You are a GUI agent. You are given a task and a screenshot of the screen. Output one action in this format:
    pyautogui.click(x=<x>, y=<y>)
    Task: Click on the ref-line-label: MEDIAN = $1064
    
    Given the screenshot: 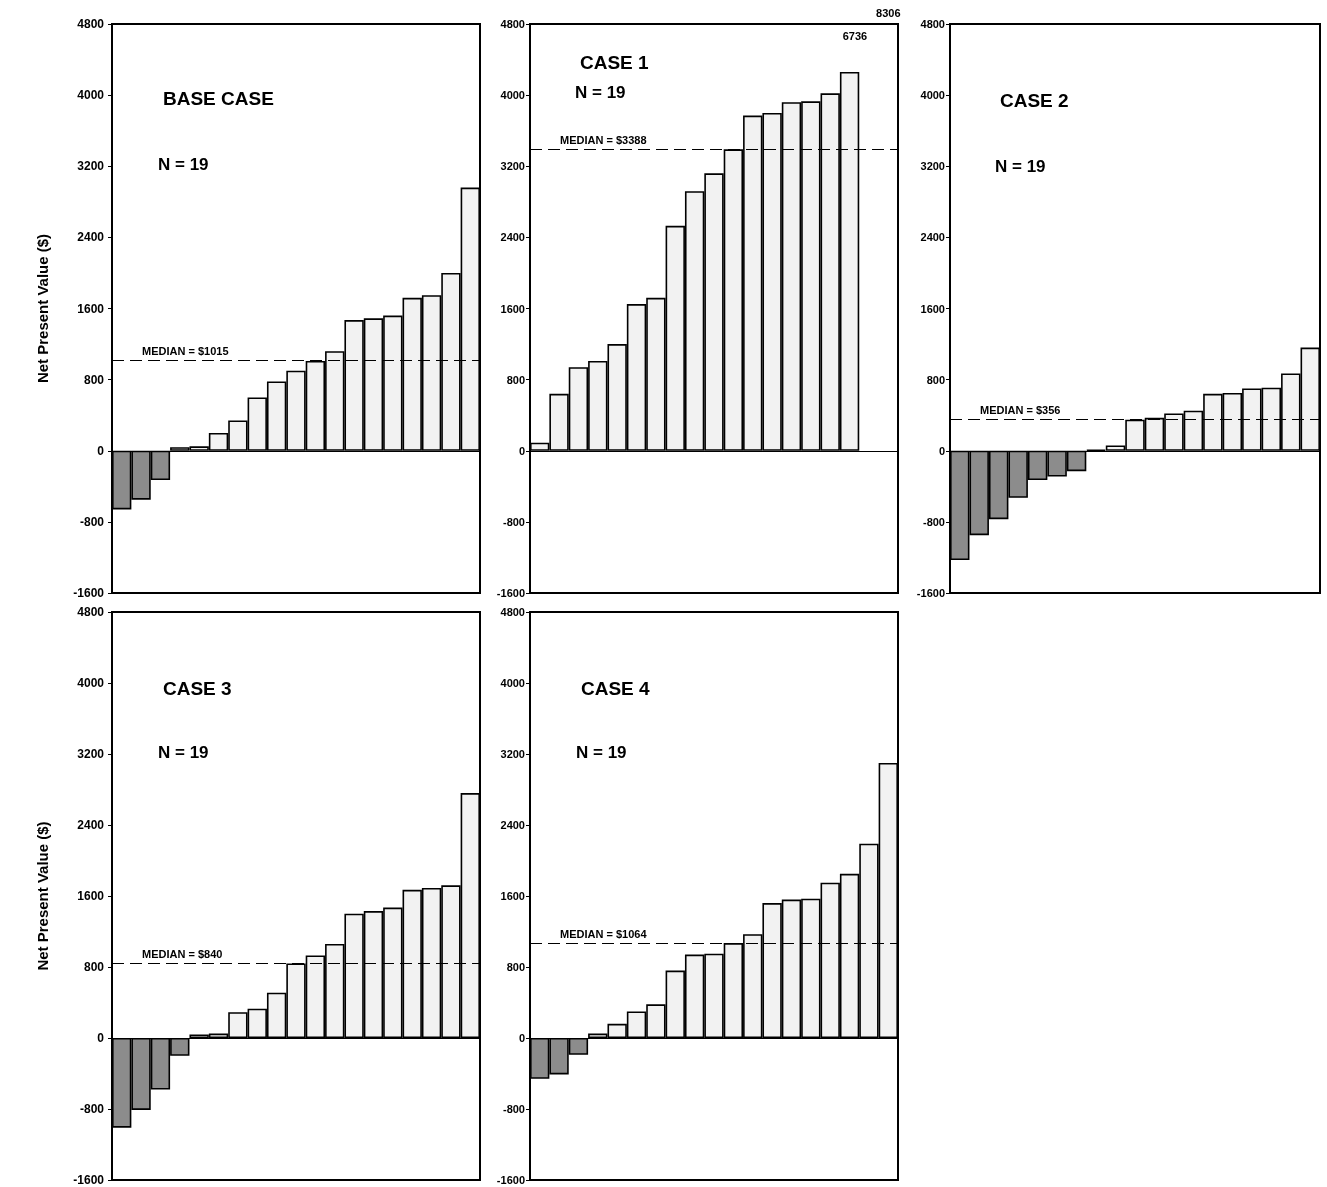 What is the action you would take?
    pyautogui.click(x=604, y=934)
    